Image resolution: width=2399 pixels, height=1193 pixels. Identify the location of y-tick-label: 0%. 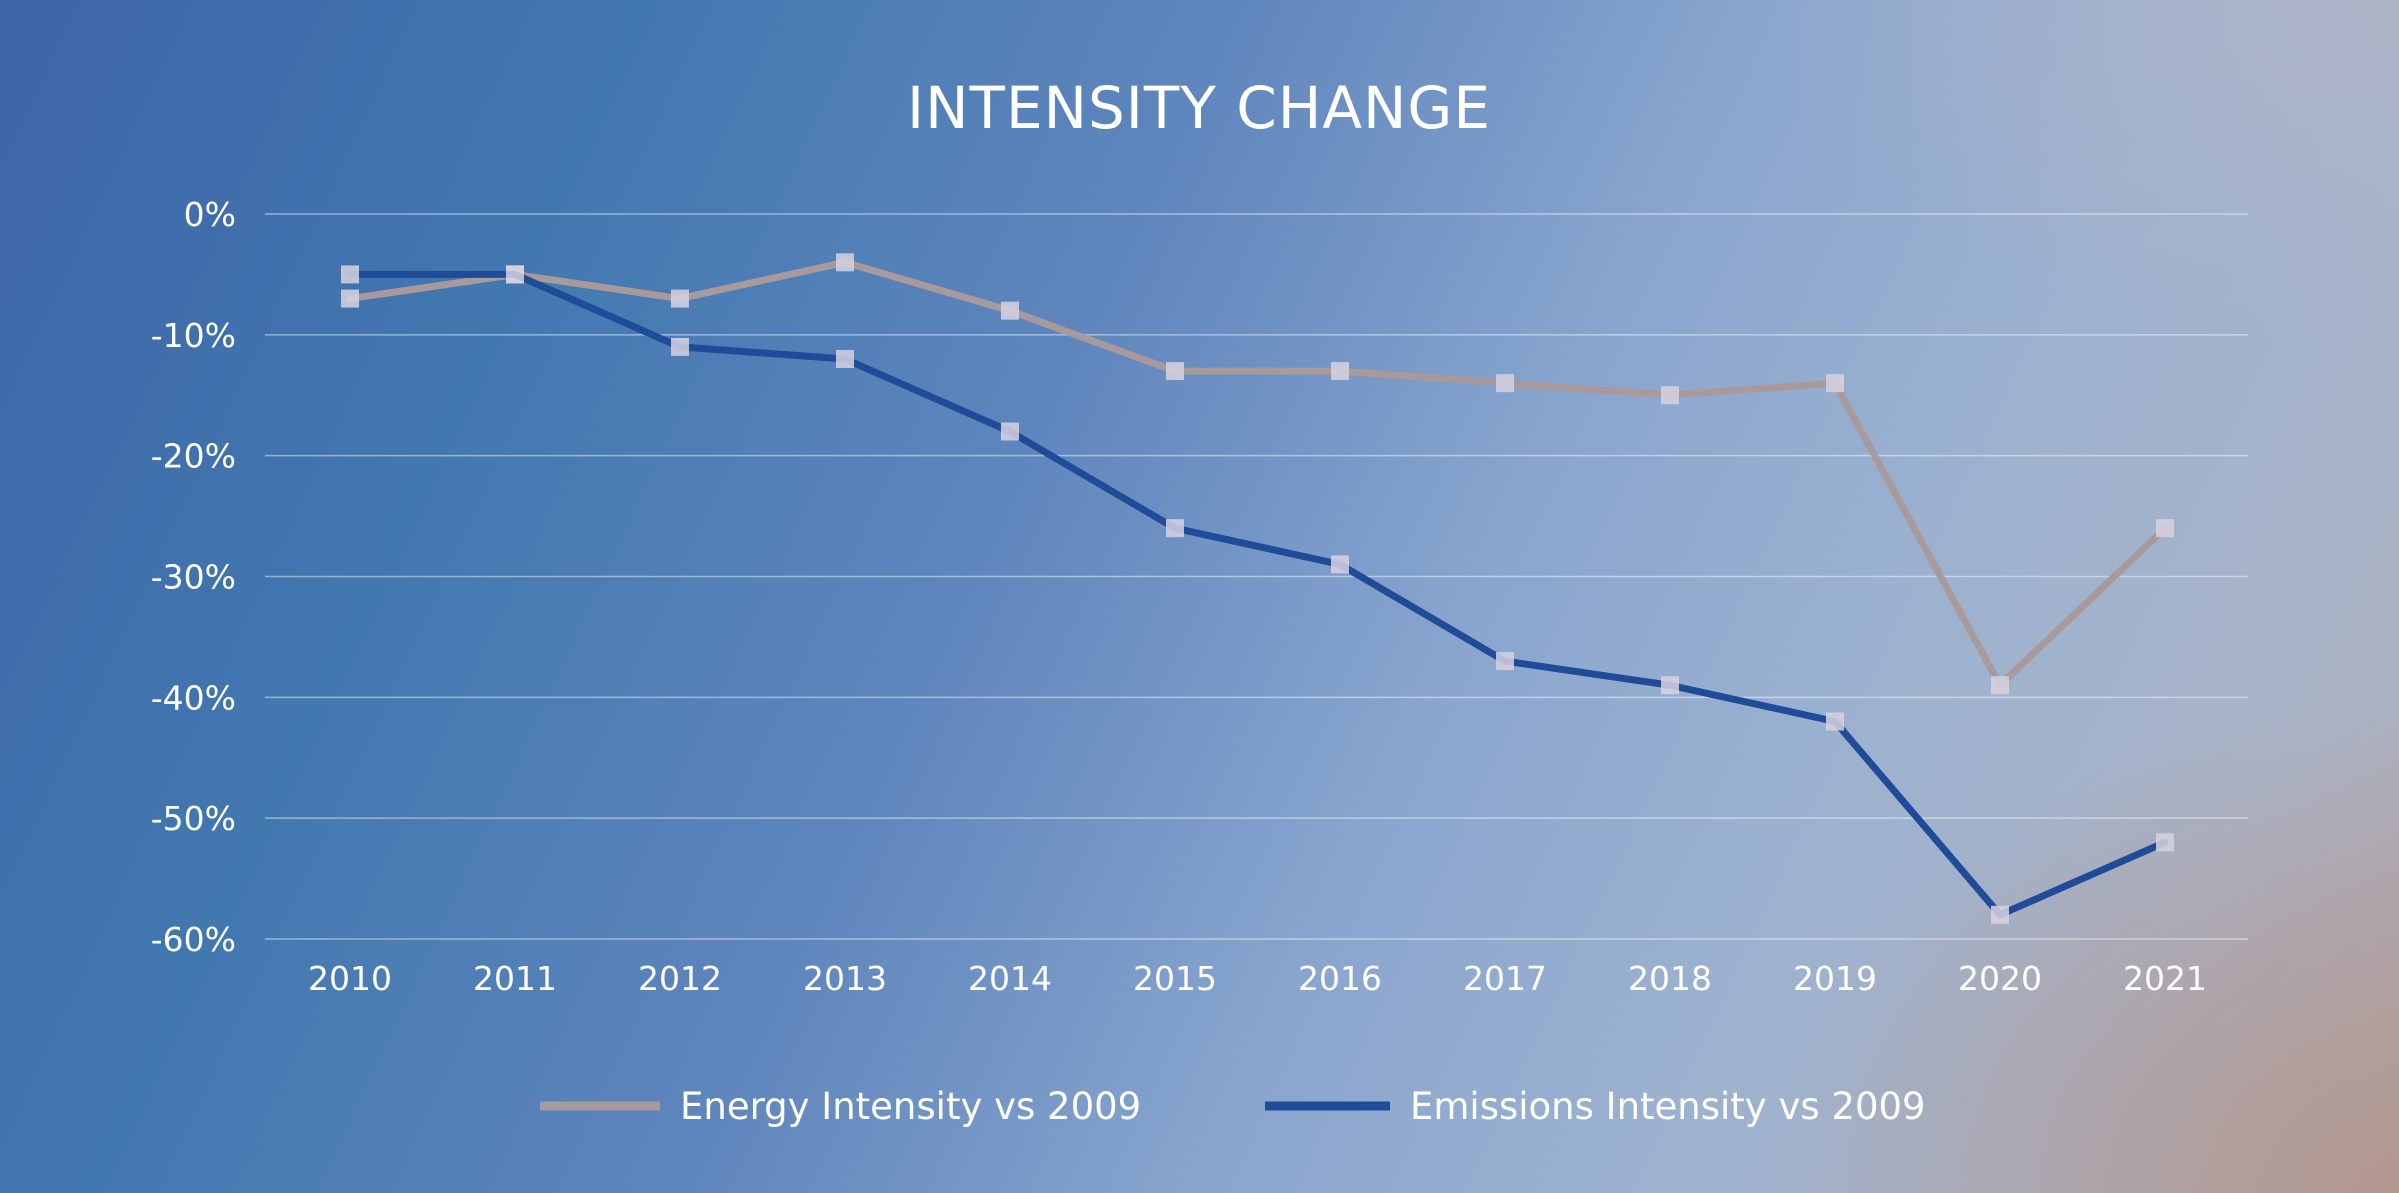
(210, 214).